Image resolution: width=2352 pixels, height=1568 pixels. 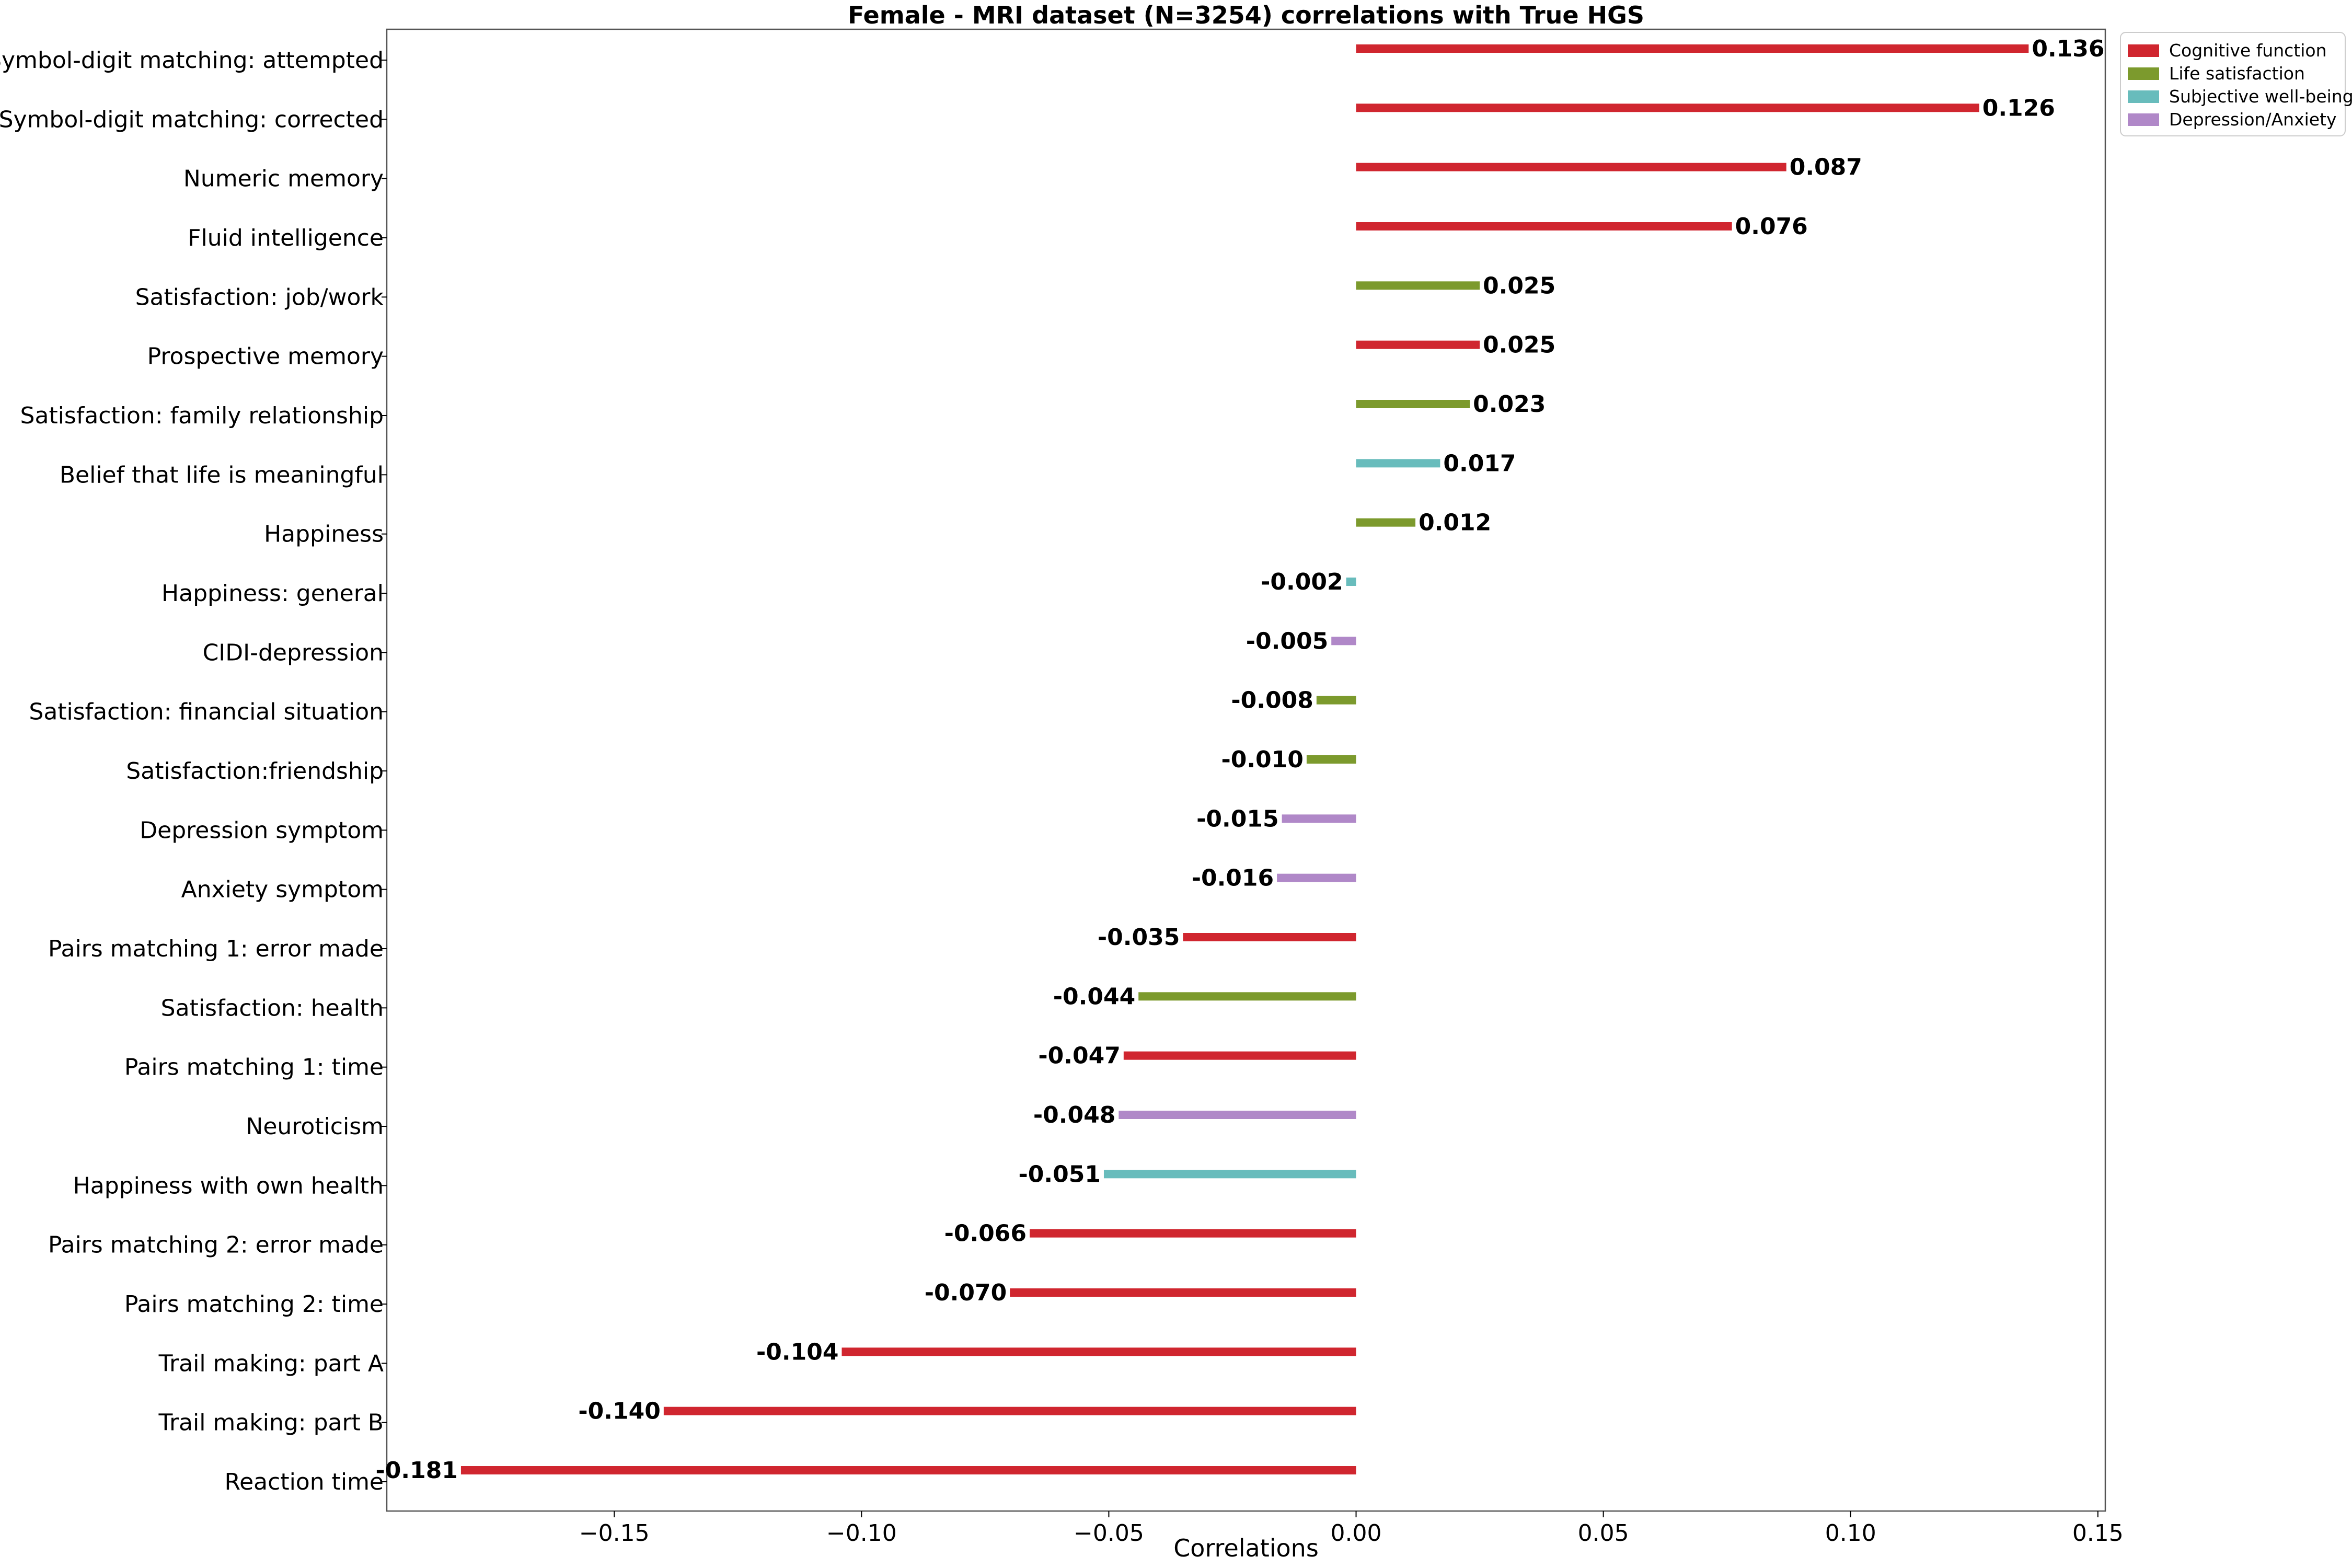 I want to click on category-label: Symbol-digit matching: corrected, so click(x=192, y=119).